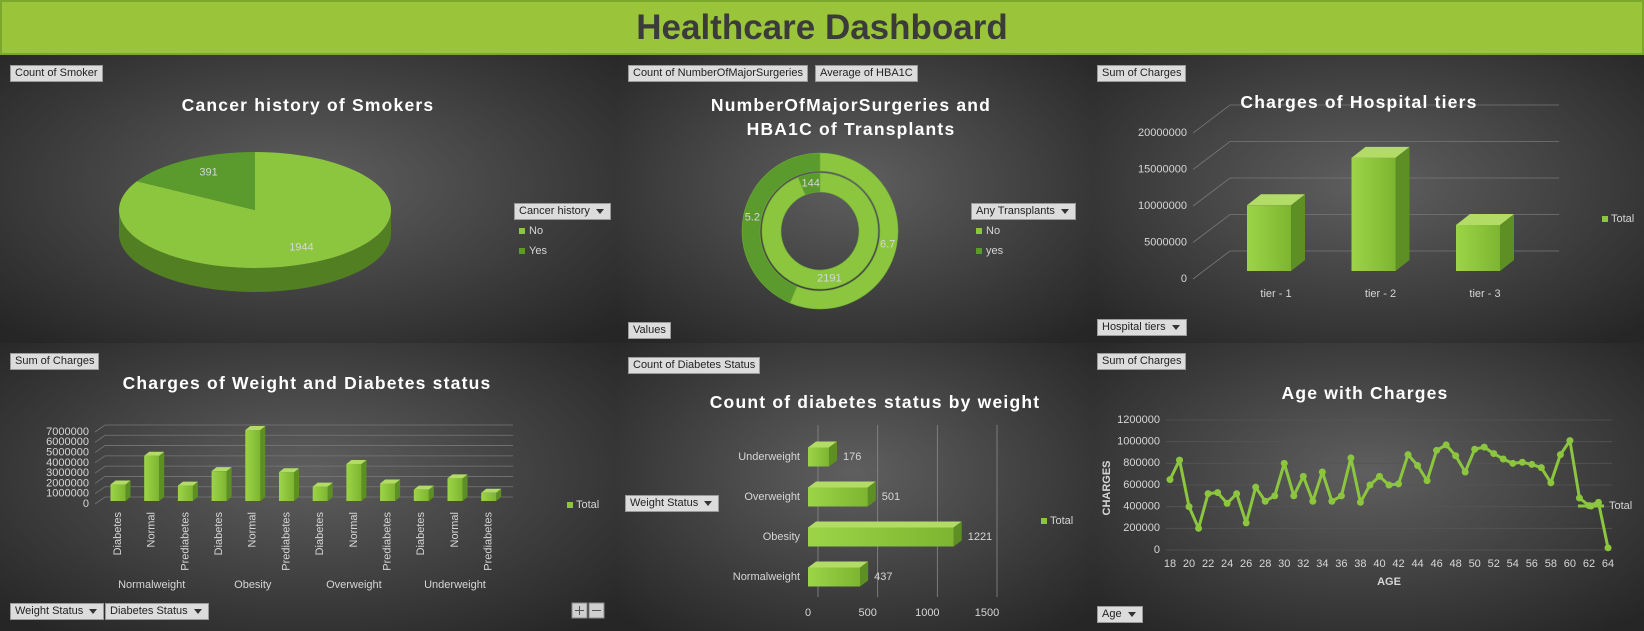 This screenshot has width=1644, height=631. I want to click on legend-label: No, so click(993, 231).